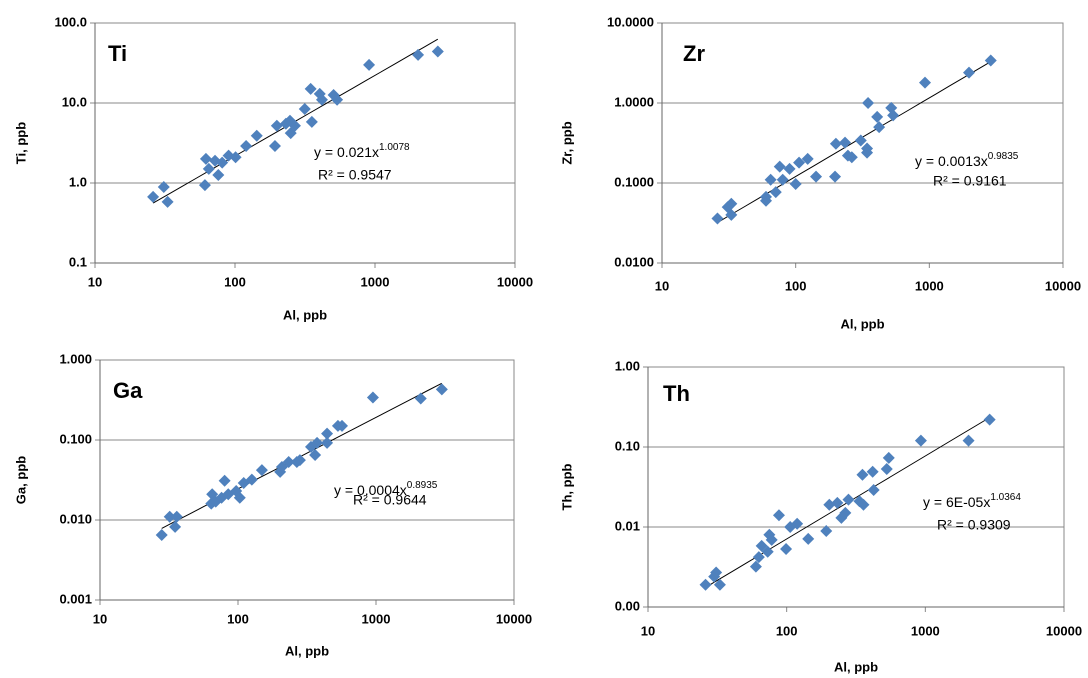  I want to click on equation-base: y = 6E-05x, so click(956, 502).